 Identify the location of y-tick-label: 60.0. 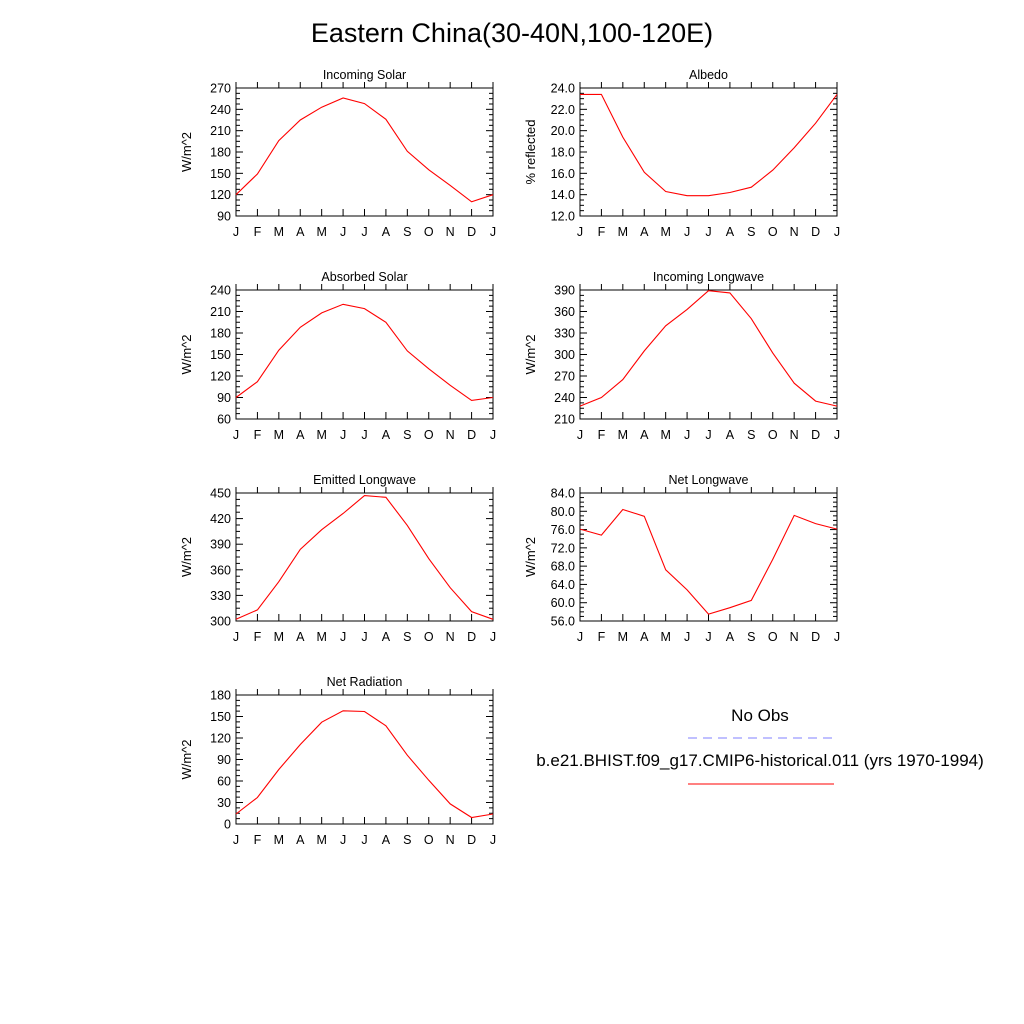
(563, 603).